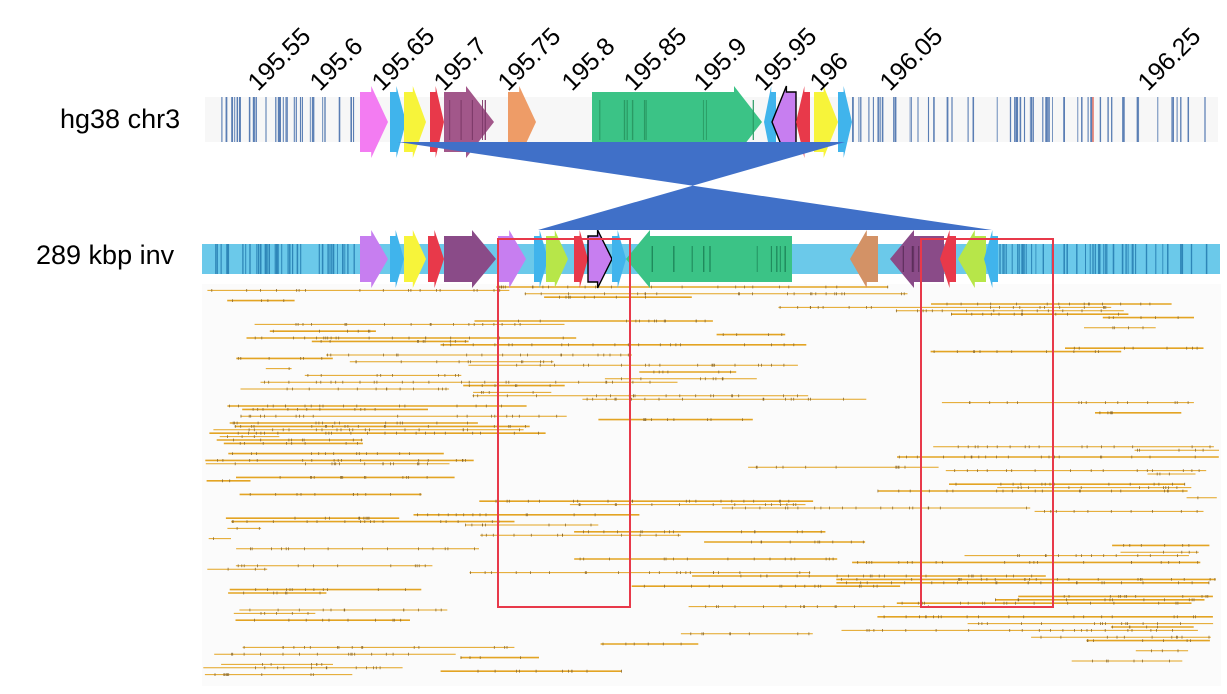 The height and width of the screenshot is (694, 1227). What do you see at coordinates (785, 59) in the screenshot?
I see `axis-tick-label: 195.95` at bounding box center [785, 59].